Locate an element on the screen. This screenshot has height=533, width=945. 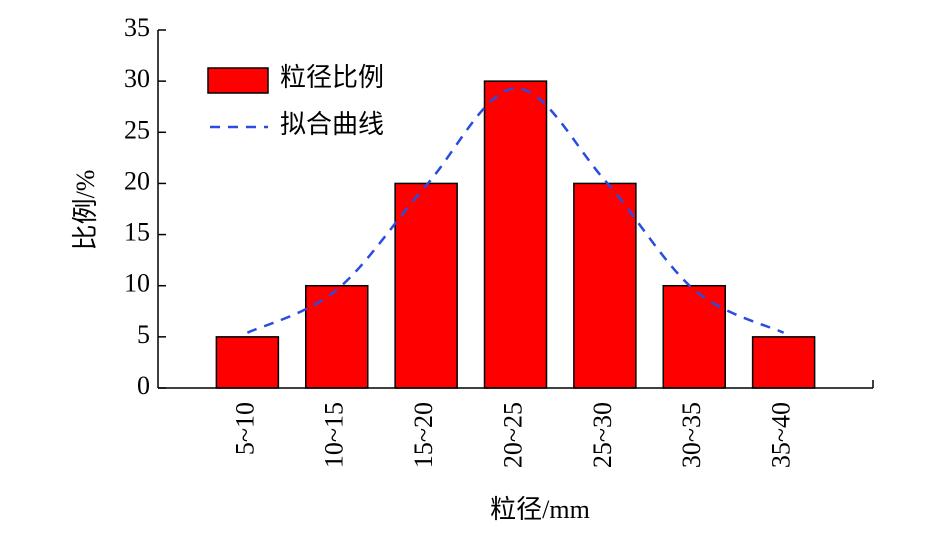
x-axis-label: 粒径/mm is located at coordinates (540, 509).